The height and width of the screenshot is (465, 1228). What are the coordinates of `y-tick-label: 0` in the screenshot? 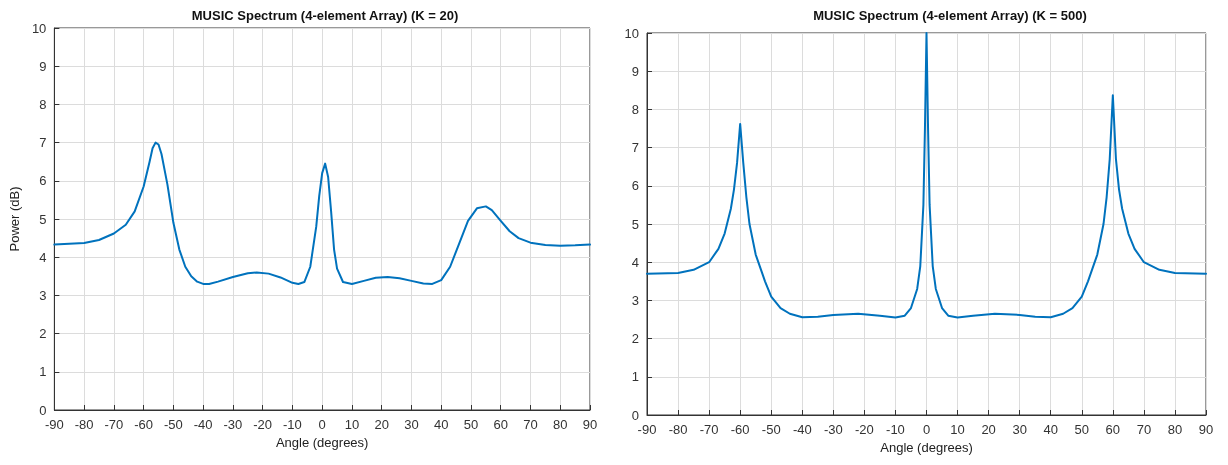 It's located at (43, 410).